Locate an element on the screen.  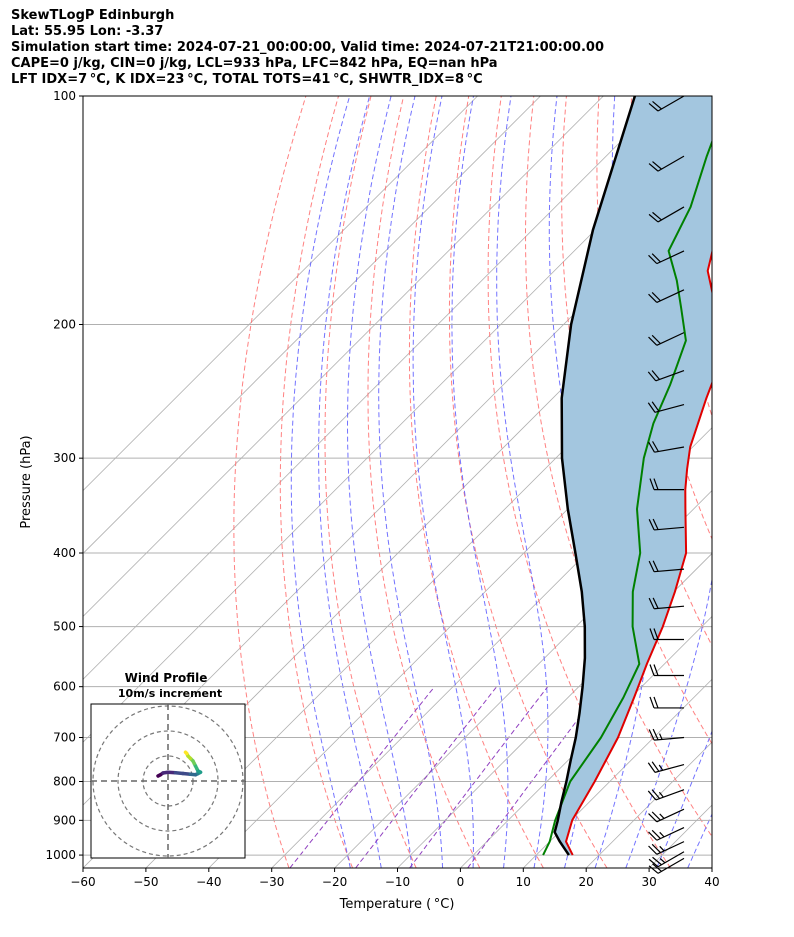
hodograph-subtitle: 10m/s increment is located at coordinates (170, 693).